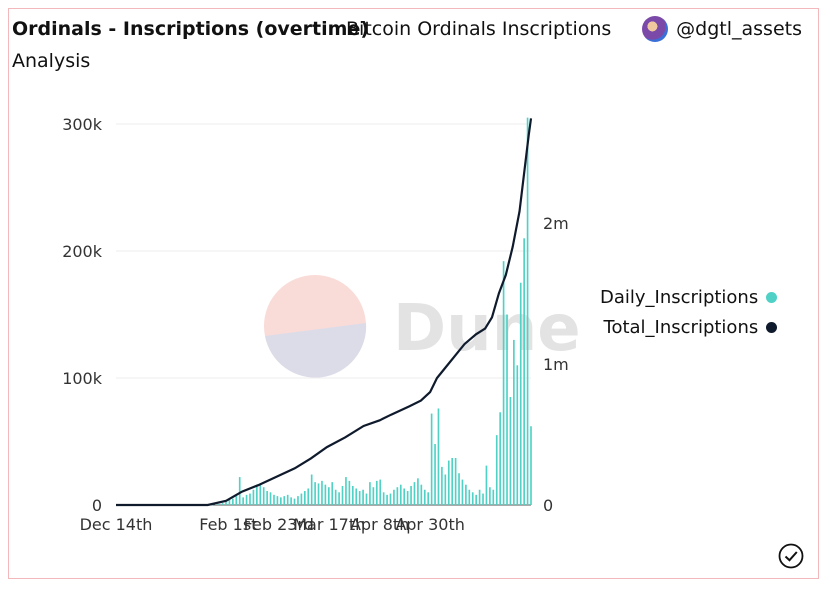  Describe the element at coordinates (116, 524) in the screenshot. I see `x-tick-label: Dec 14th` at that location.